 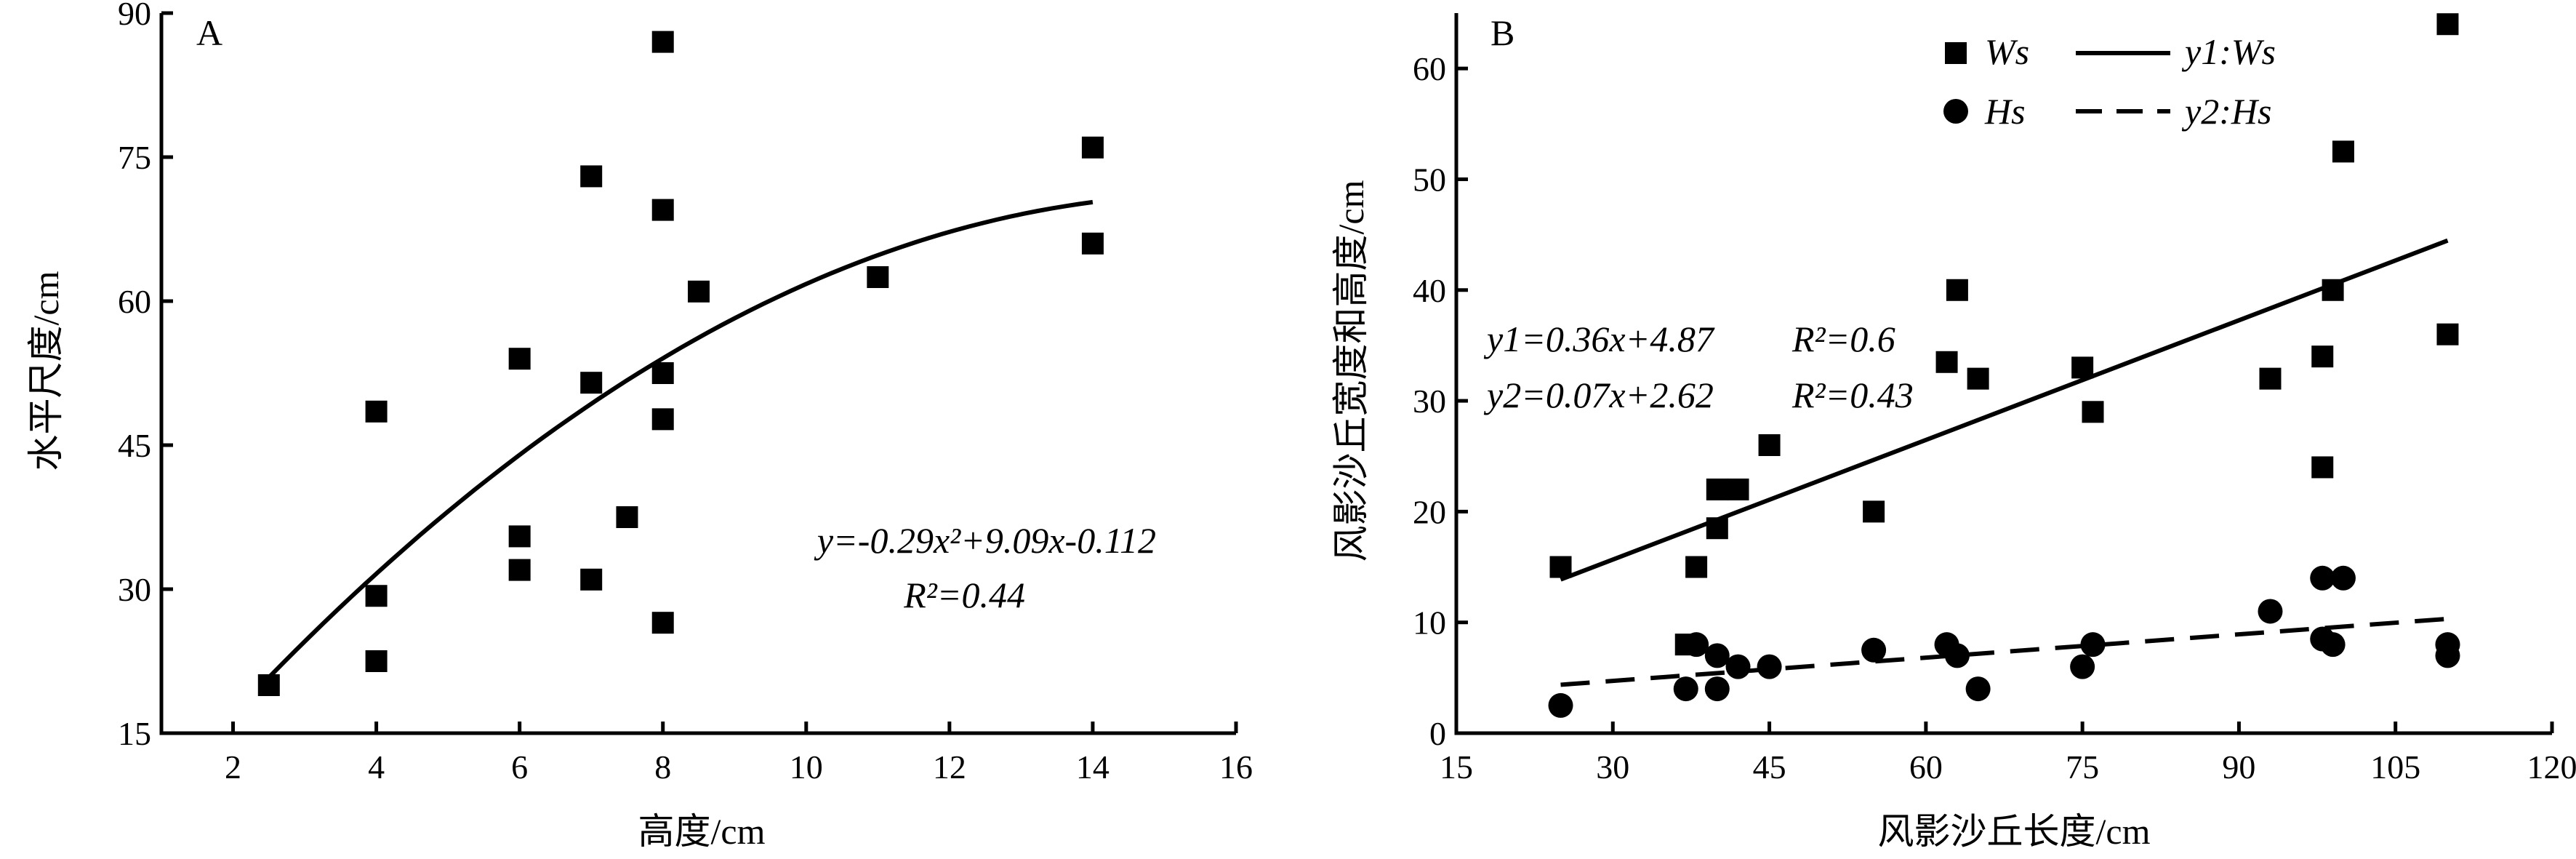 I want to click on panel-a-x-tick-label: 2, so click(x=233, y=767).